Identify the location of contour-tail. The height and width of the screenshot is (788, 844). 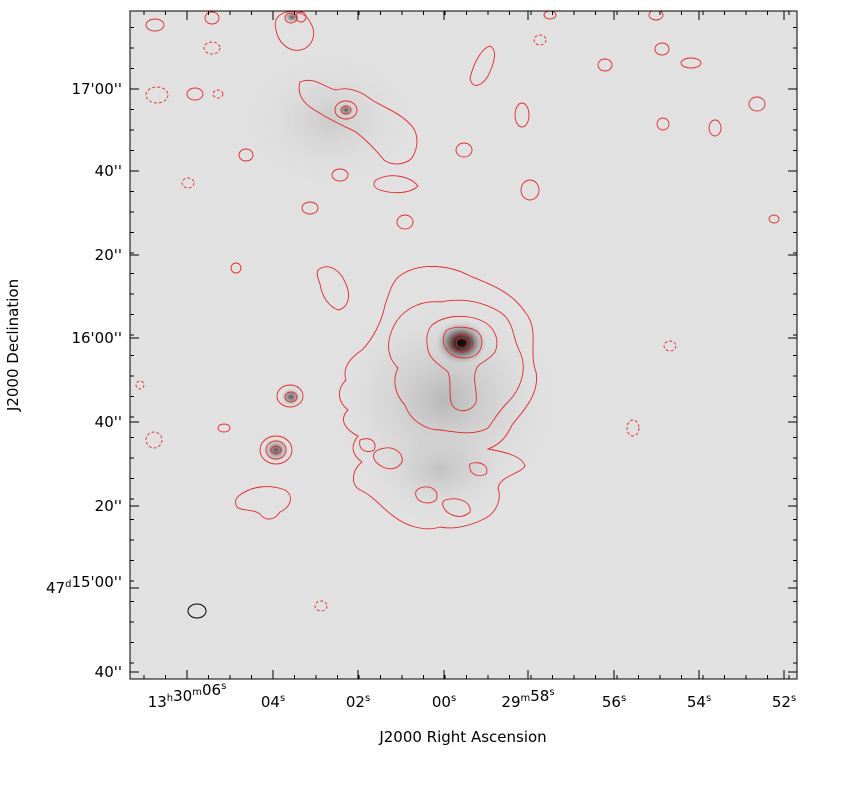
(263, 503).